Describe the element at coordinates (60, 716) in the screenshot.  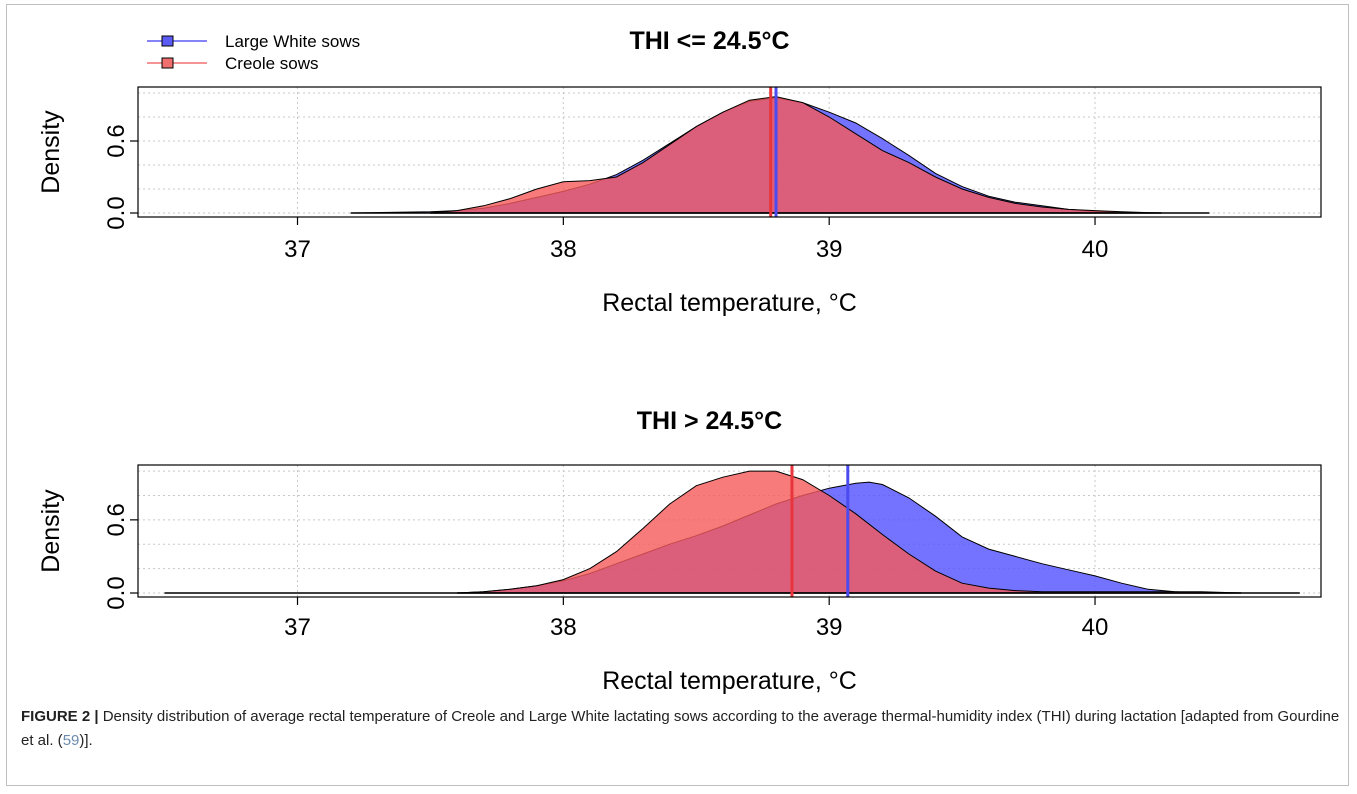
I see `caption-label: FIGURE 2 |` at that location.